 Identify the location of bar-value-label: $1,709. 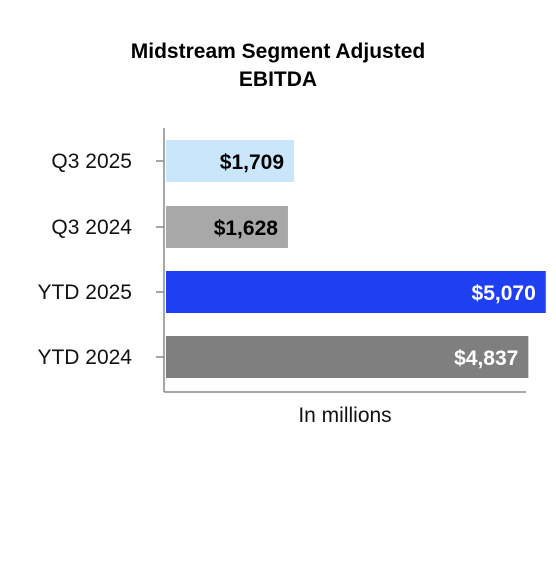
(252, 162).